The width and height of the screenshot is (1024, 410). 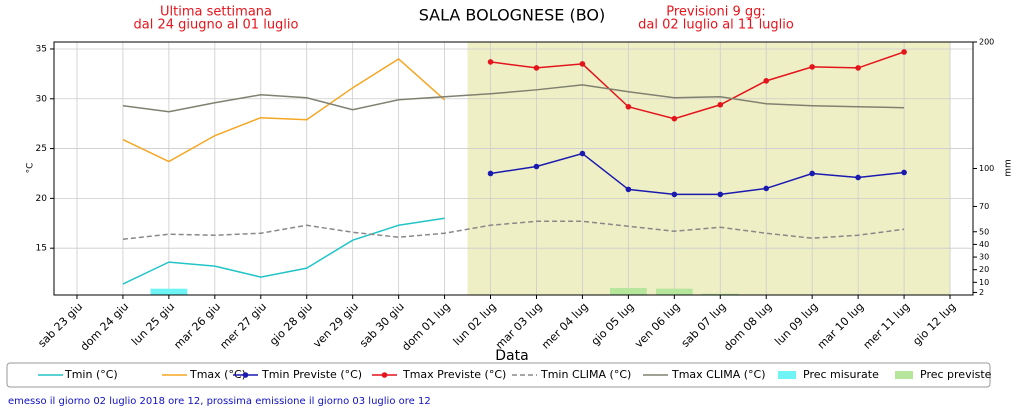 What do you see at coordinates (718, 374) in the screenshot?
I see `legend-label: Tmax CLIMA (°C)` at bounding box center [718, 374].